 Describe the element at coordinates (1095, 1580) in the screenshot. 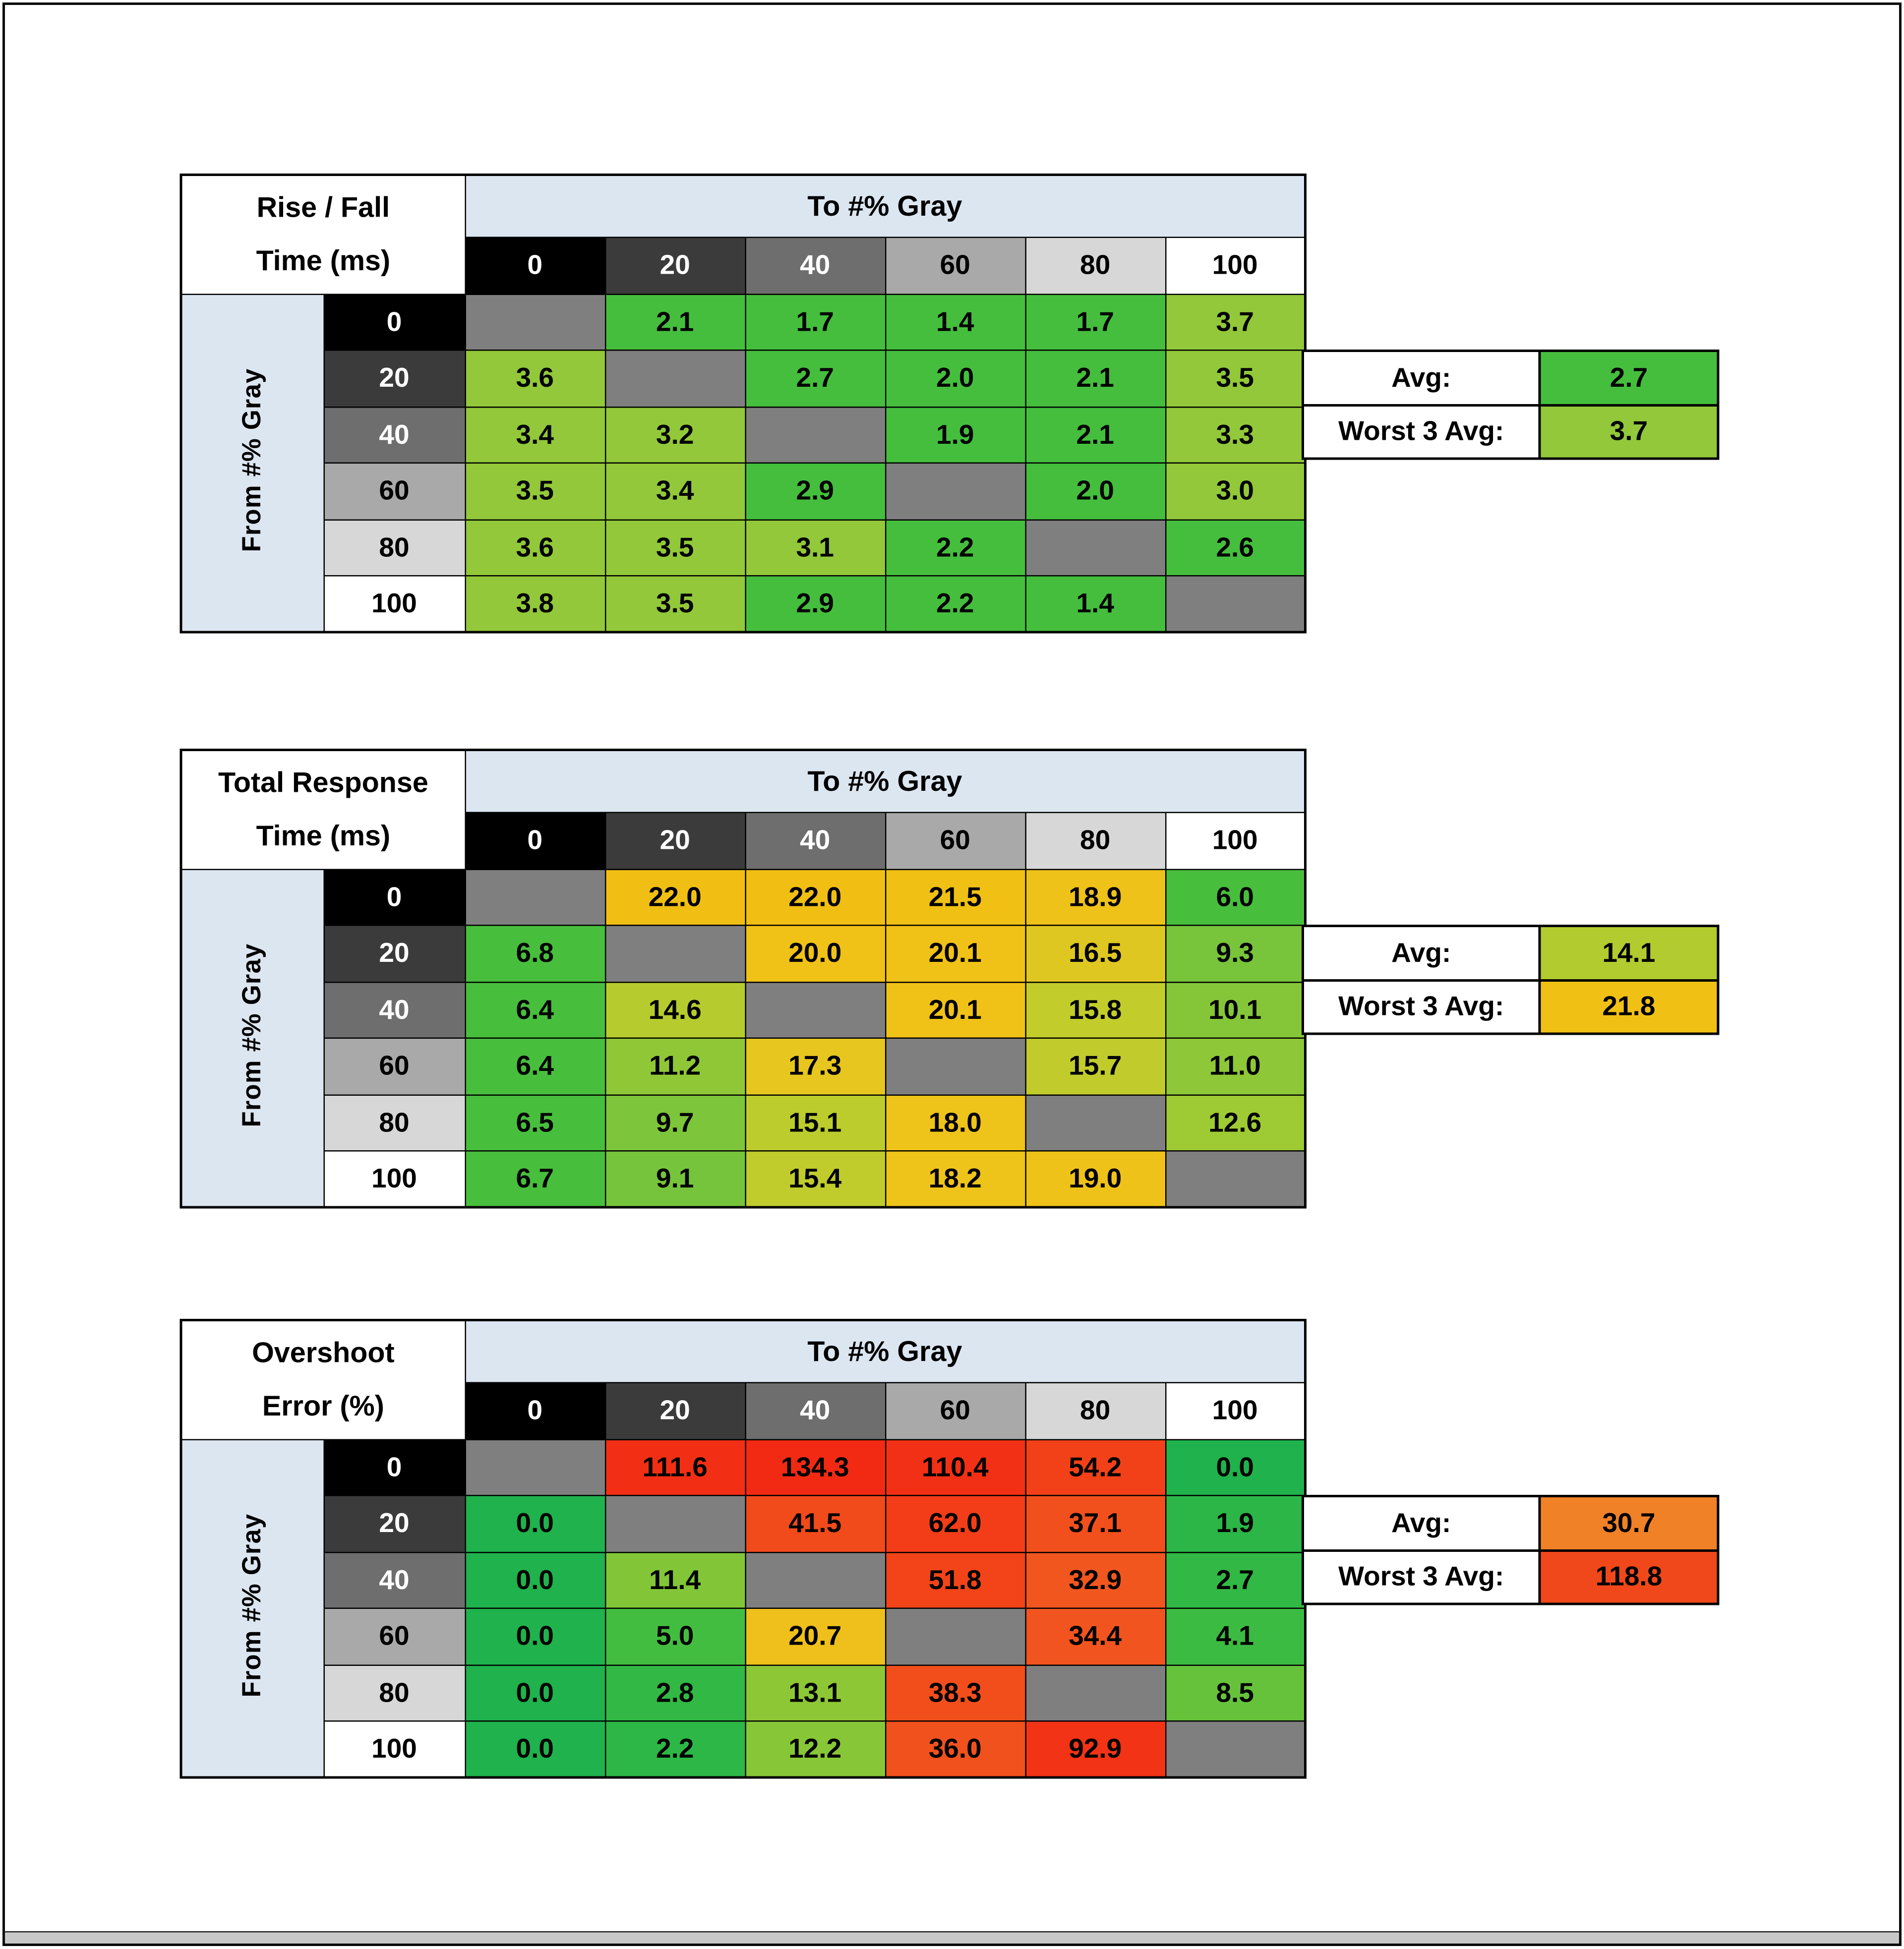

I see `cell-from-40-to-80: 32.9` at that location.